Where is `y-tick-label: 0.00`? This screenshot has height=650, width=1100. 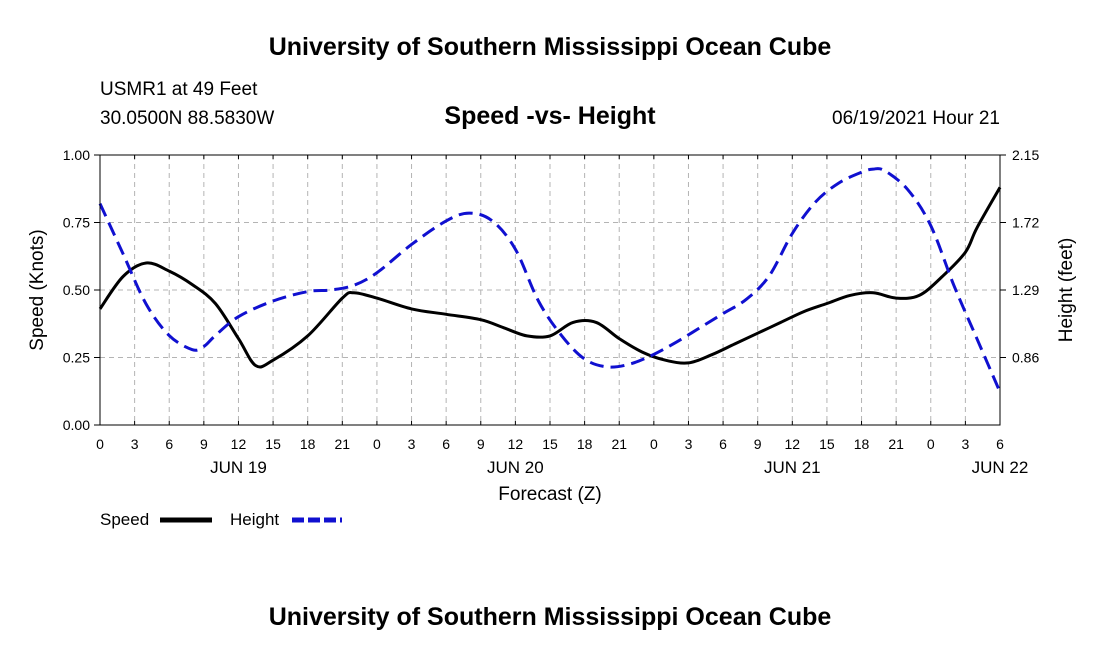 y-tick-label: 0.00 is located at coordinates (76, 425).